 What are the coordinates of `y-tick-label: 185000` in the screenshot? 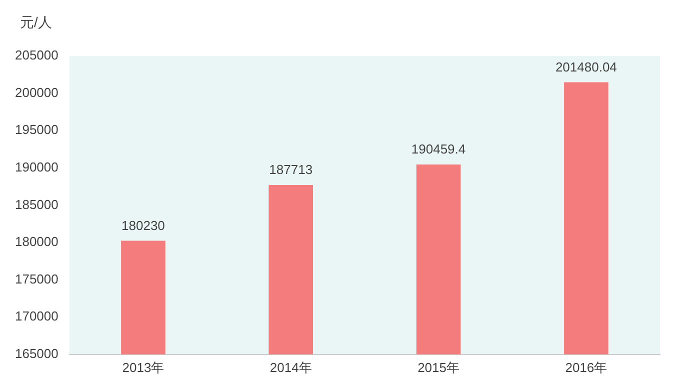 It's located at (36, 204).